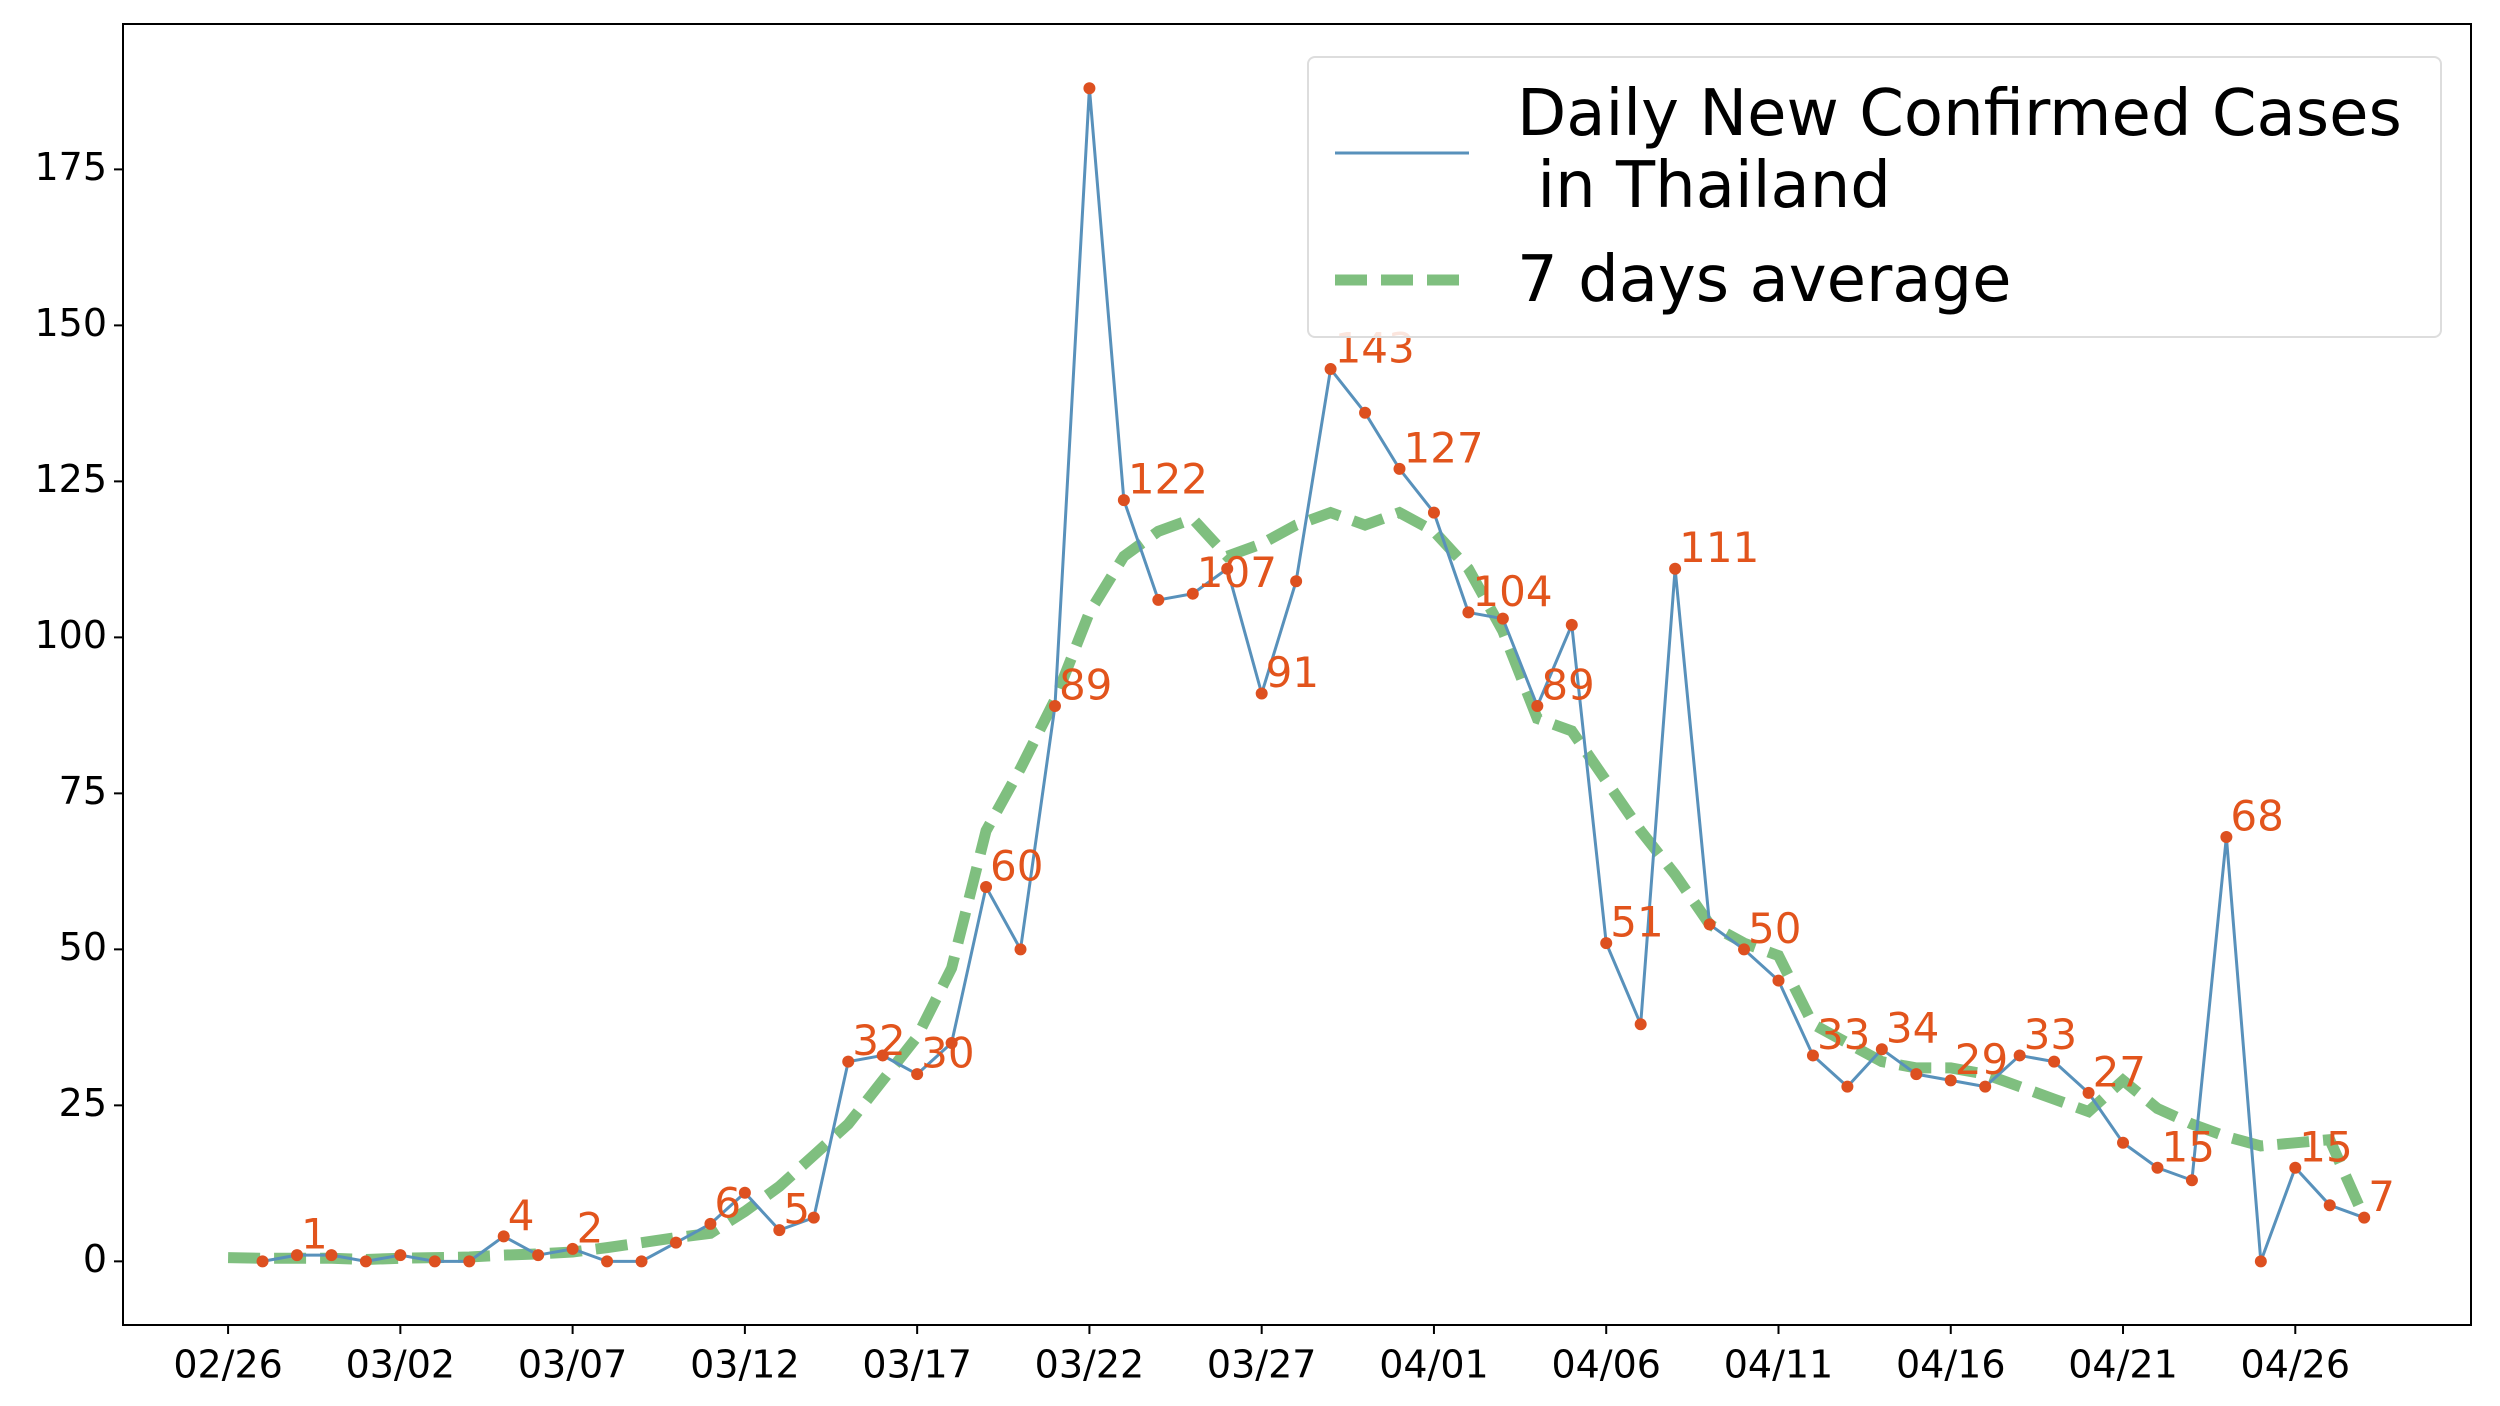 The height and width of the screenshot is (1406, 2500). Describe the element at coordinates (1719, 547) in the screenshot. I see `data-label: 111` at that location.